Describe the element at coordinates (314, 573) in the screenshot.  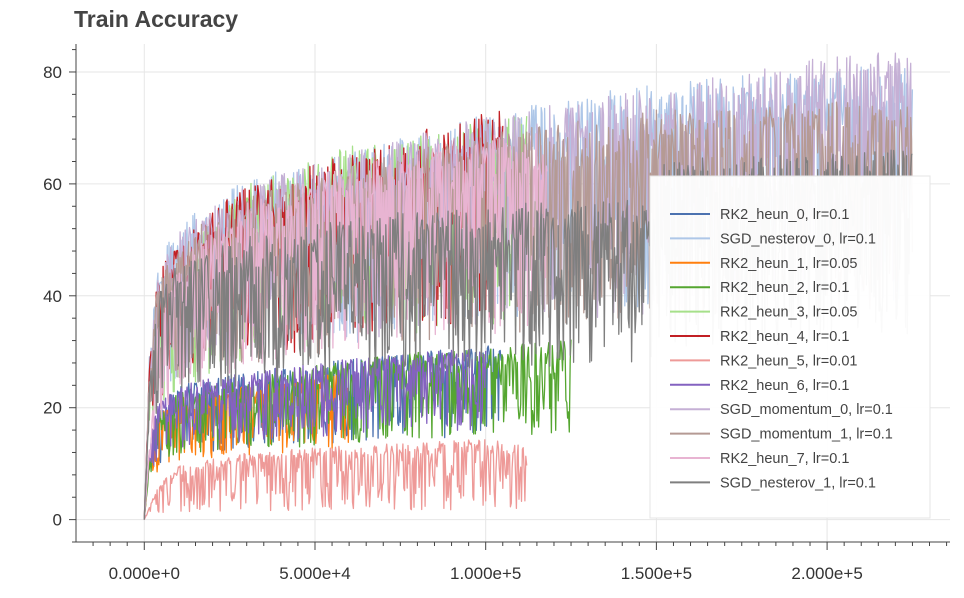
I see `x-tick-label: 5.000e+4` at that location.